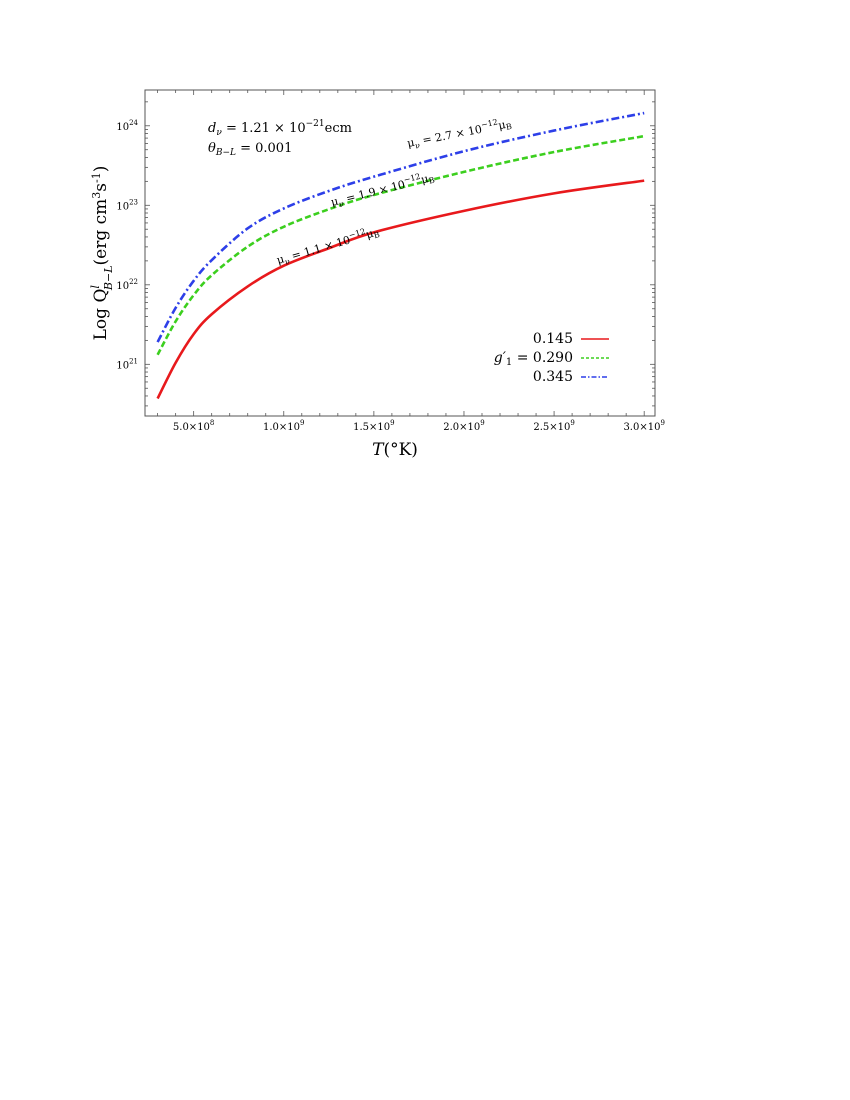 The height and width of the screenshot is (1100, 850). What do you see at coordinates (643, 426) in the screenshot?
I see `x-tick-label: 3.0×109` at bounding box center [643, 426].